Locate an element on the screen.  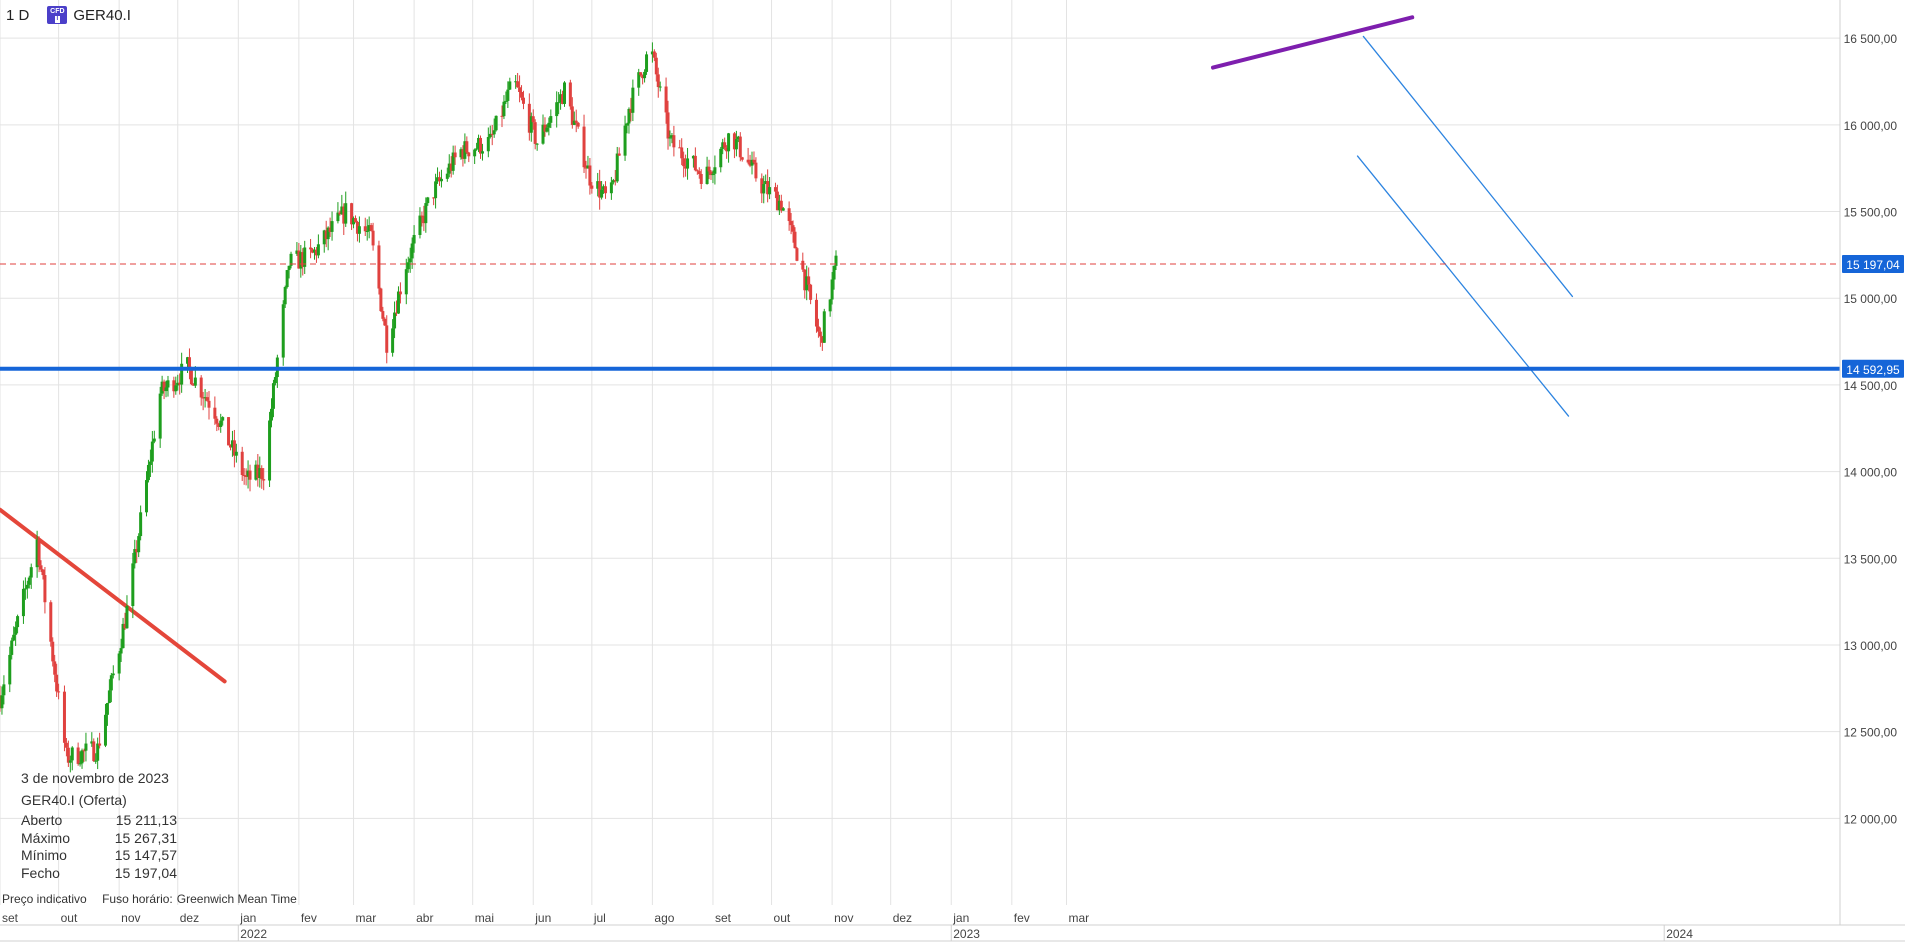
timezone-value: Greenwich Mean Time is located at coordinates (236, 899).